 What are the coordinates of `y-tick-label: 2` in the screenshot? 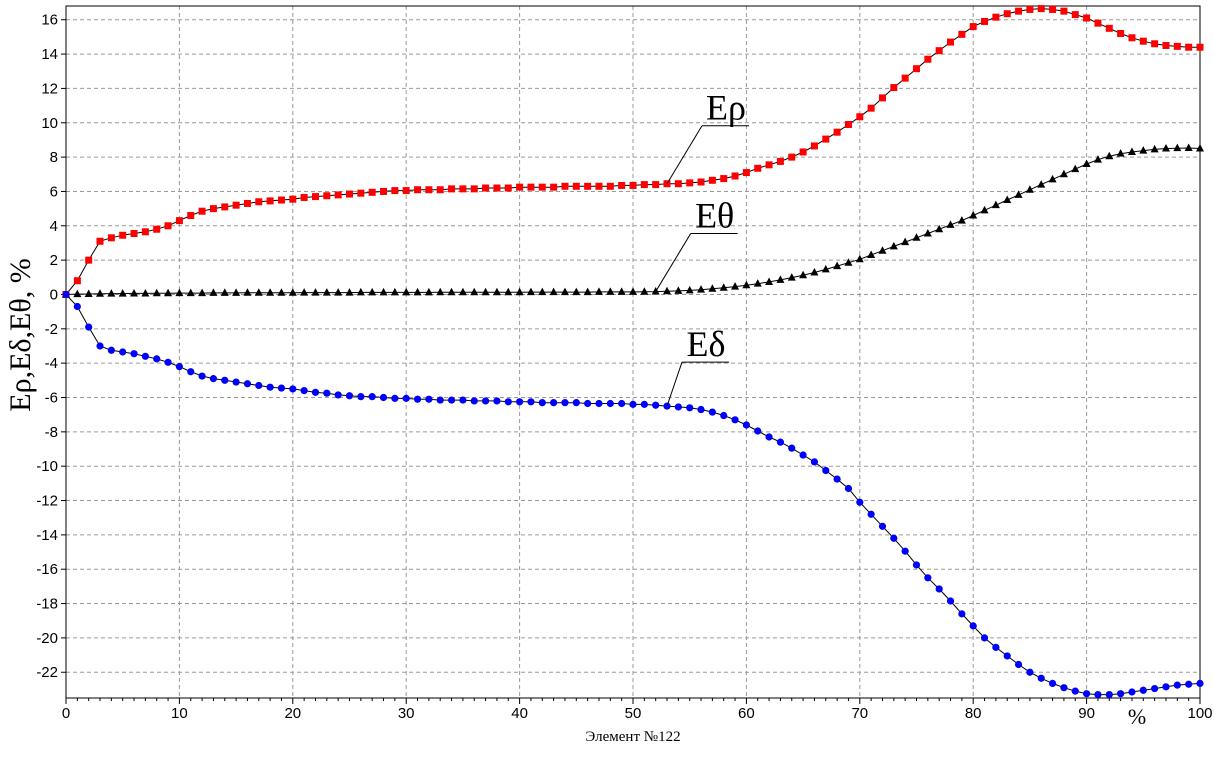 It's located at (54, 260).